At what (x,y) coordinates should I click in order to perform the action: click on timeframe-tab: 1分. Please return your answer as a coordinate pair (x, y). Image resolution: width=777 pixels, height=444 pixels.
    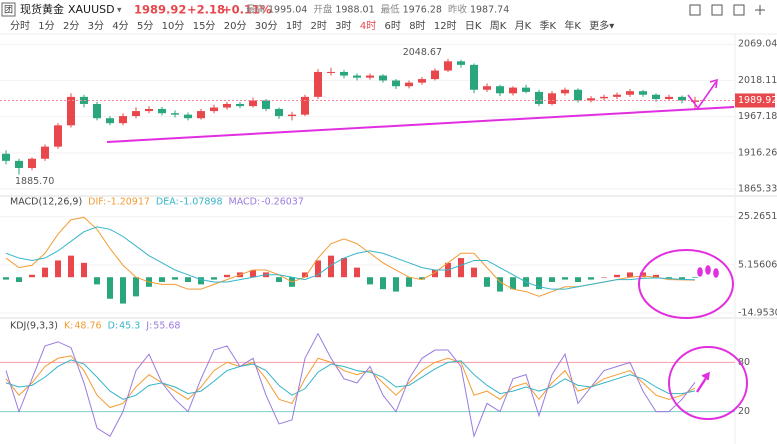
    Looking at the image, I should click on (46, 26).